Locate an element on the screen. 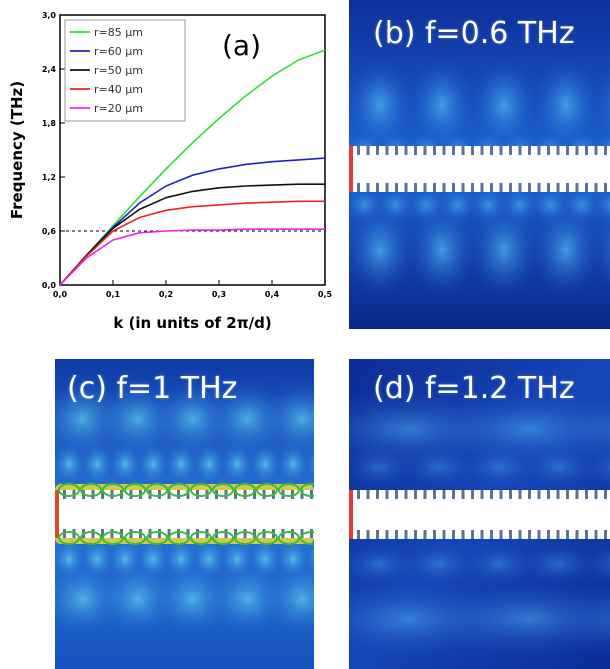 This screenshot has width=610, height=669. y-tick-label: 3,0 is located at coordinates (49, 15).